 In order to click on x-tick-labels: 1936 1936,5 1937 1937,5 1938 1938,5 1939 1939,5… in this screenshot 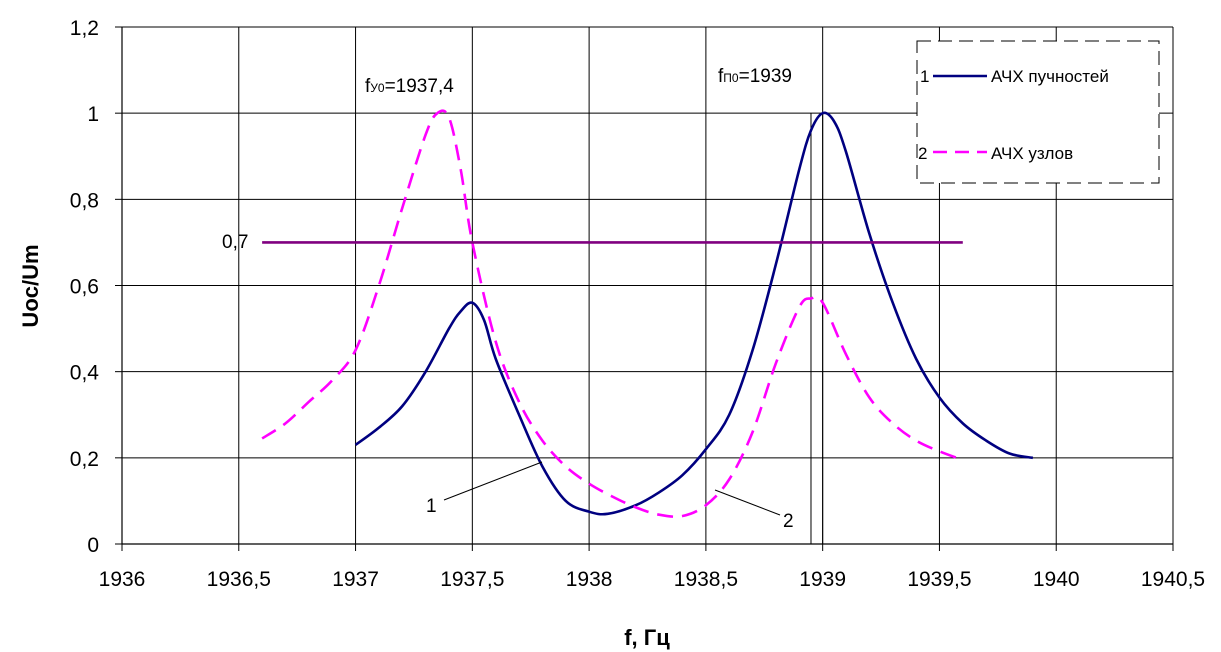, I will do `click(652, 579)`.